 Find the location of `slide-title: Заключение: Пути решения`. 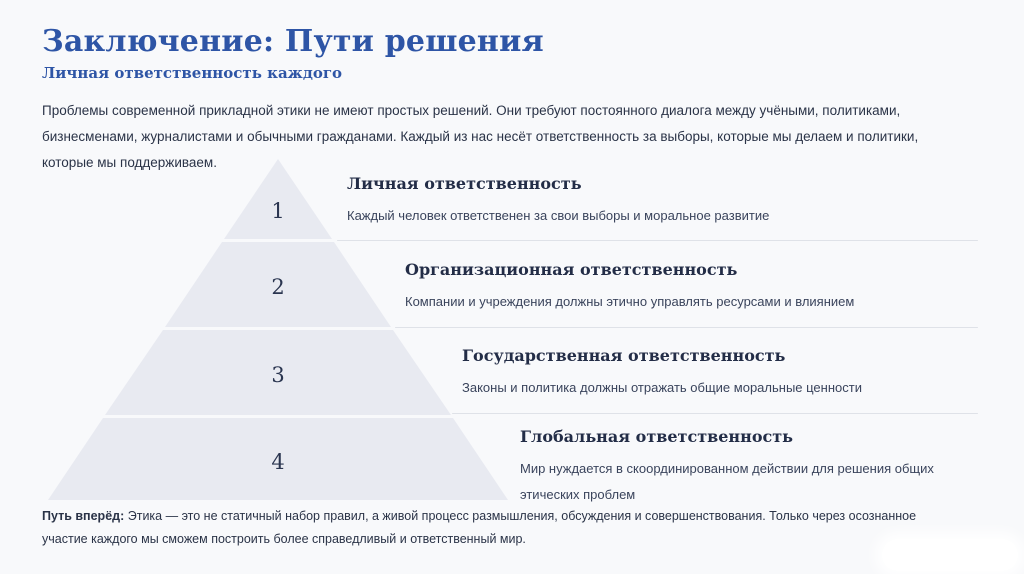

slide-title: Заключение: Пути решения is located at coordinates (293, 41).